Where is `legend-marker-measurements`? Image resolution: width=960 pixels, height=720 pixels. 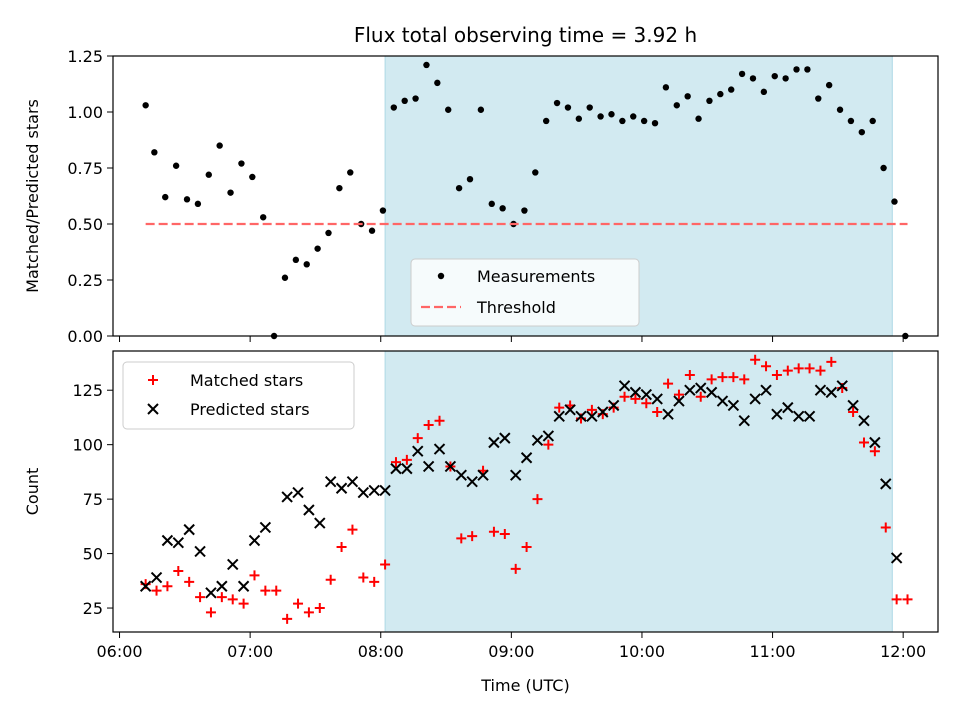
legend-marker-measurements is located at coordinates (441, 276).